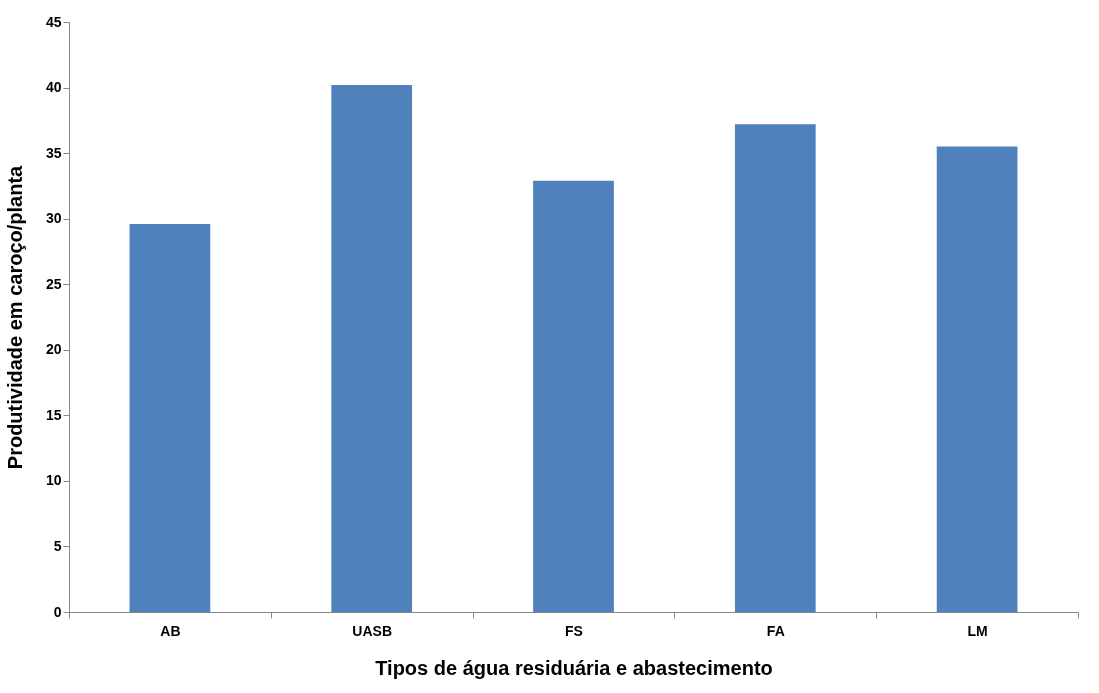 Image resolution: width=1099 pixels, height=693 pixels. I want to click on y-axis-title: Produtividade em caroço/planta, so click(14, 317).